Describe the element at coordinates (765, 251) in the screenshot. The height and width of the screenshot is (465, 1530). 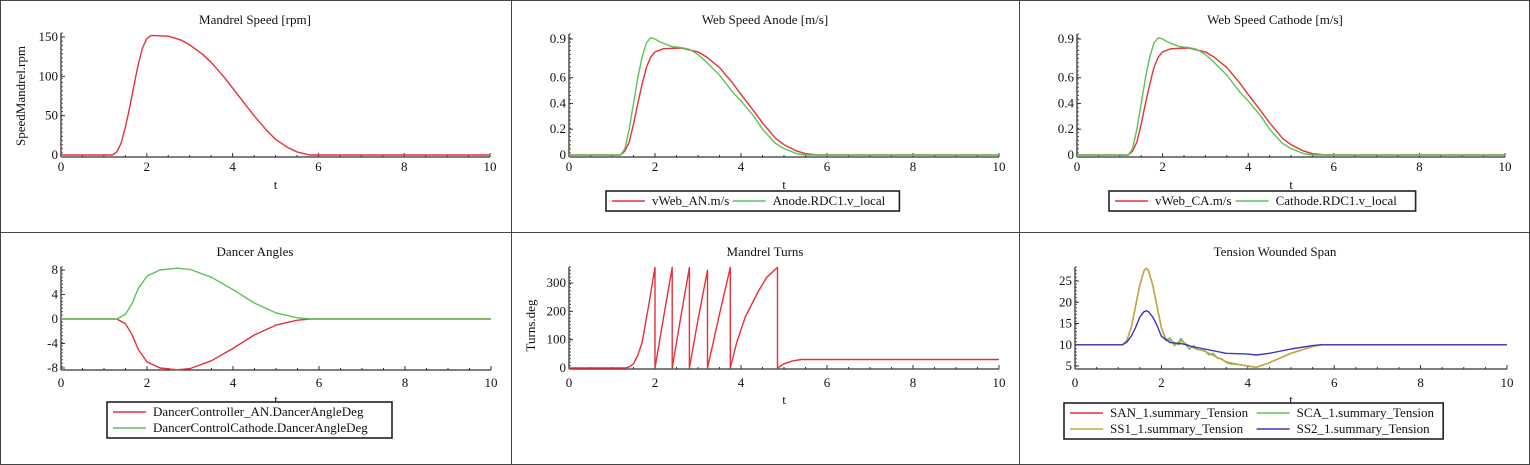
I see `chart-title: Mandrel Turns` at that location.